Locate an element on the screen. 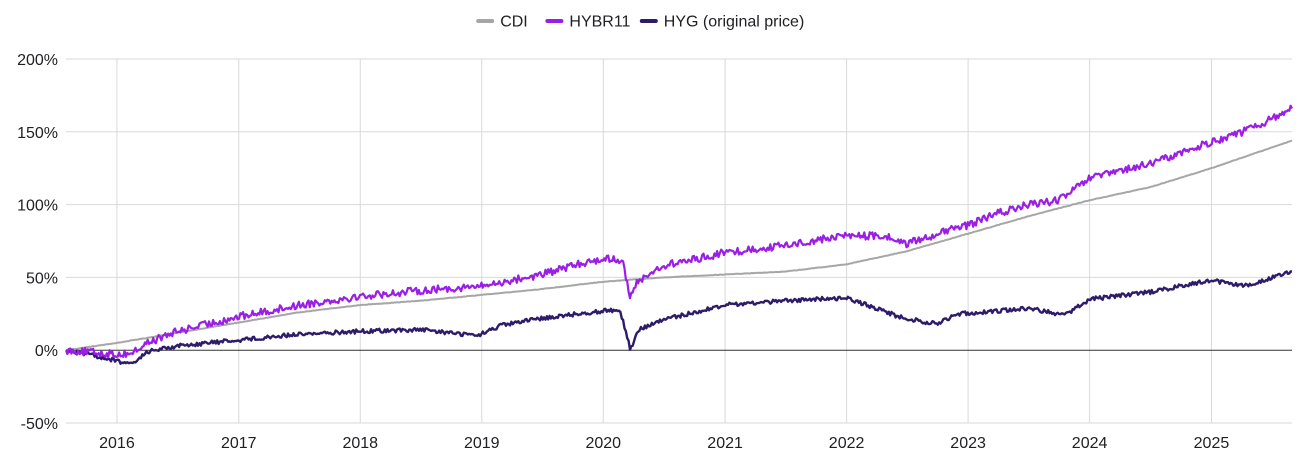 The width and height of the screenshot is (1310, 472). y-tick-label: 50% is located at coordinates (42, 278).